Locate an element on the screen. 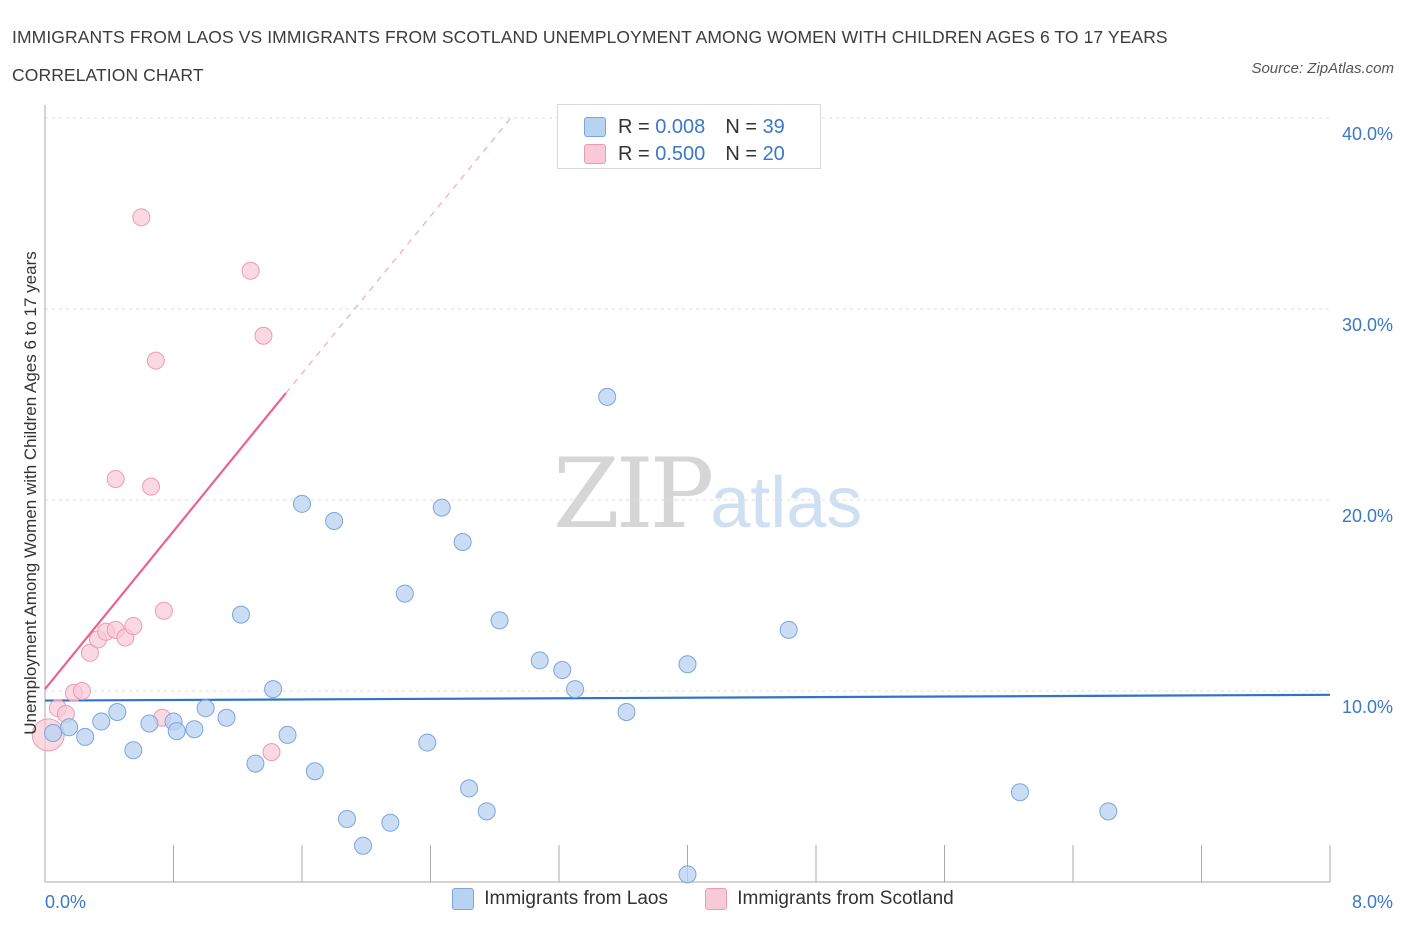 This screenshot has width=1406, height=930. stats-r-scotland: 0.500 is located at coordinates (680, 153).